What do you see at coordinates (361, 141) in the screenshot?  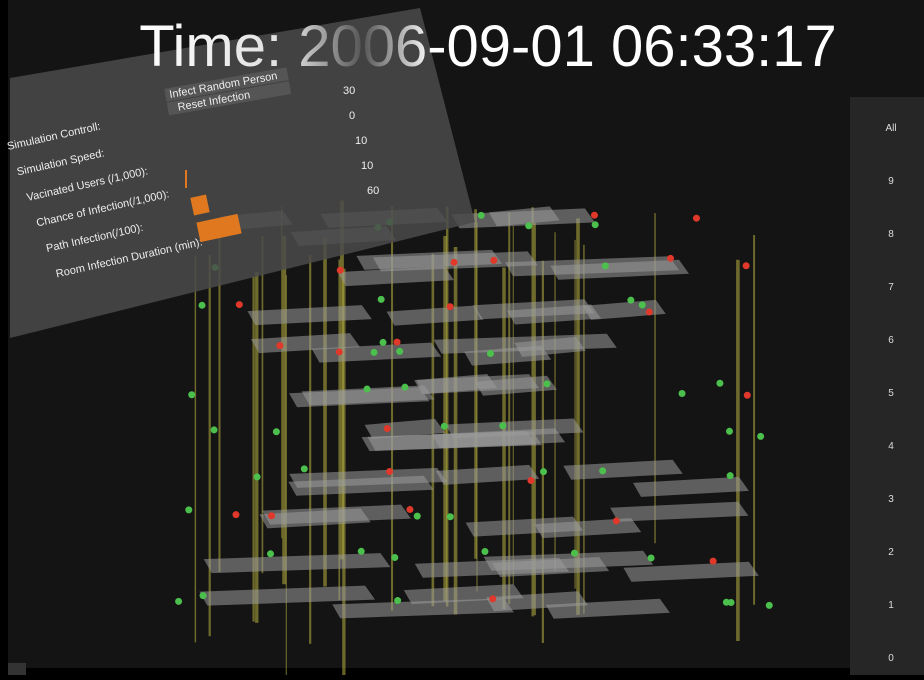 I see `control-values: 30 0 10 10 60` at bounding box center [361, 141].